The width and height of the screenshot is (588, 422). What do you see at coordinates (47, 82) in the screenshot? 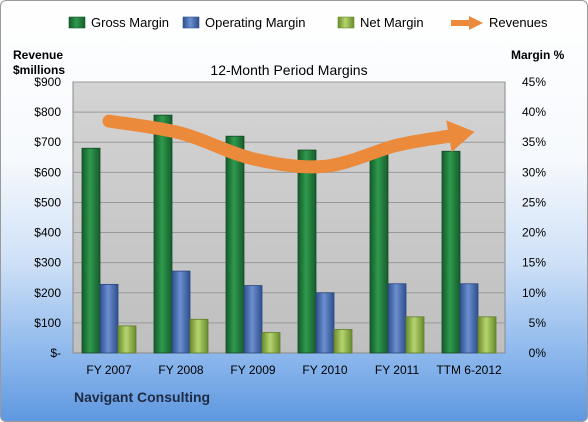
I see `left-tick-label: $900` at bounding box center [47, 82].